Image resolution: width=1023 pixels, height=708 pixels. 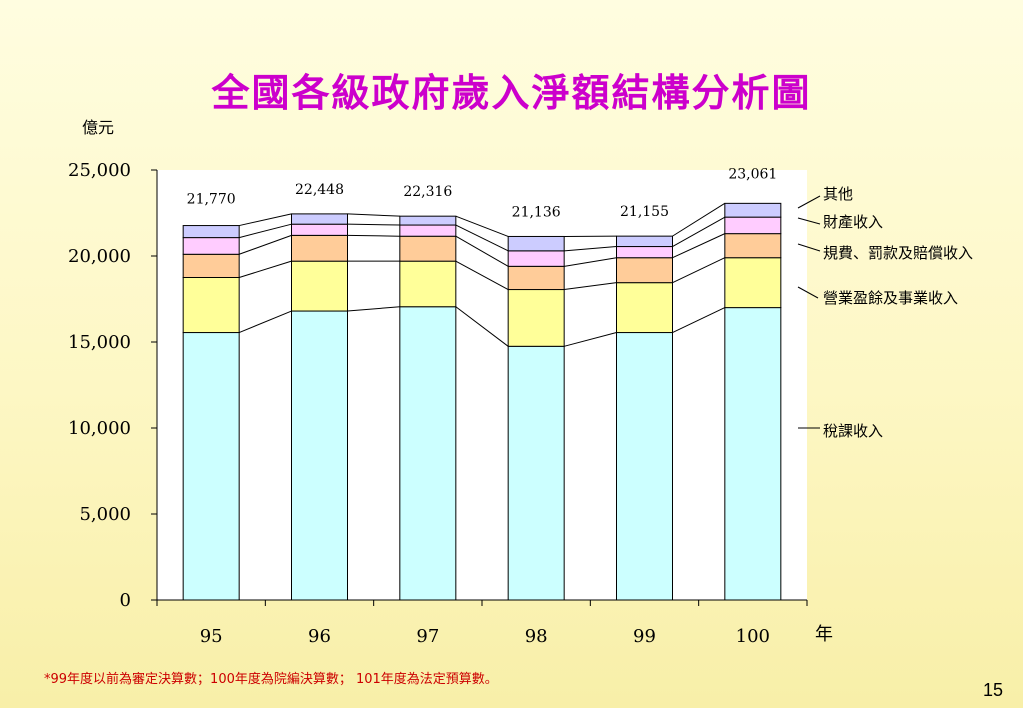 I want to click on x-tick-label: 98, so click(x=536, y=636).